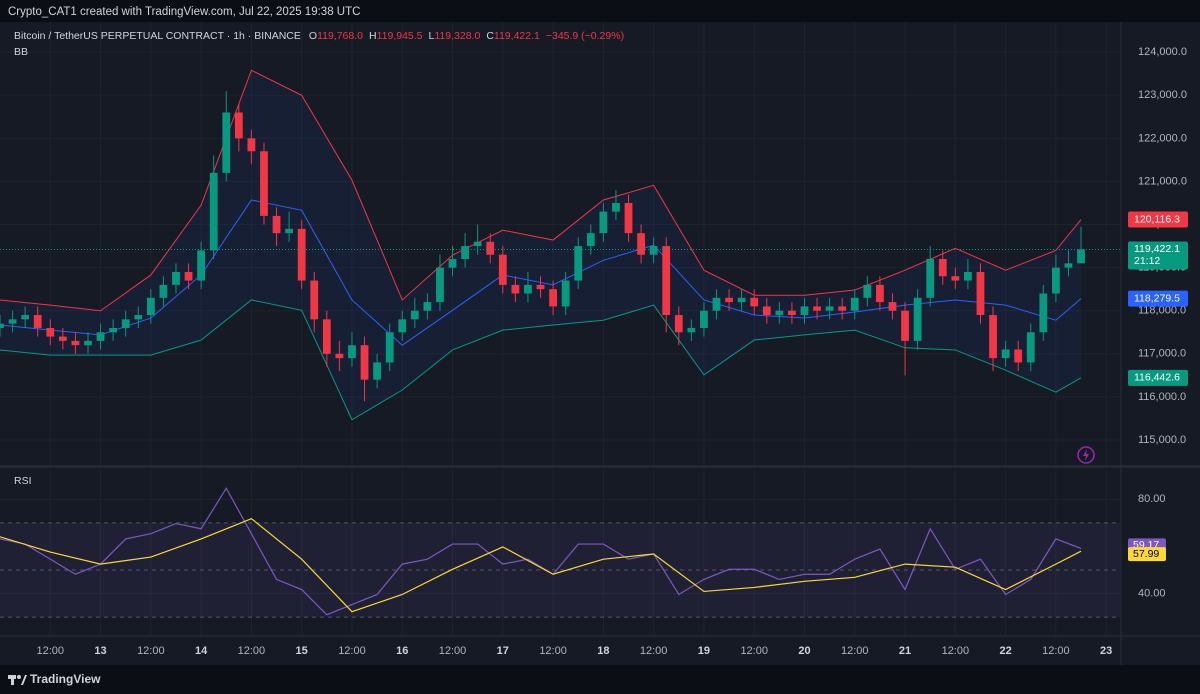  Describe the element at coordinates (600, 679) in the screenshot. I see `footer-bar` at that location.